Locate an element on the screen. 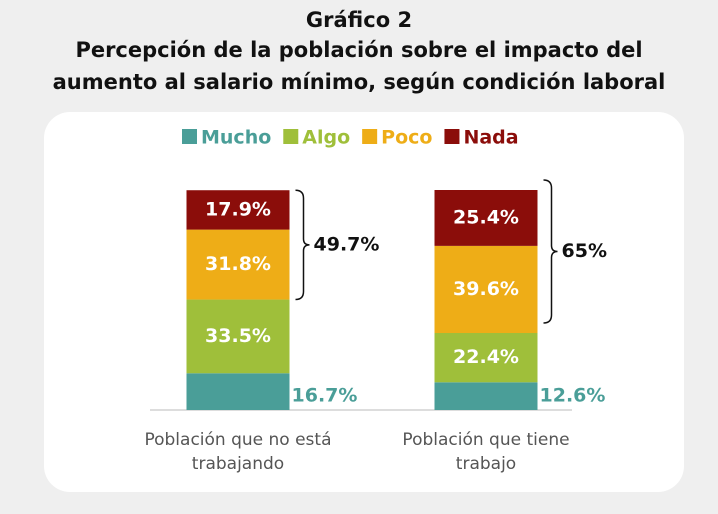 This screenshot has width=718, height=514. value-label: 22.4% is located at coordinates (486, 357).